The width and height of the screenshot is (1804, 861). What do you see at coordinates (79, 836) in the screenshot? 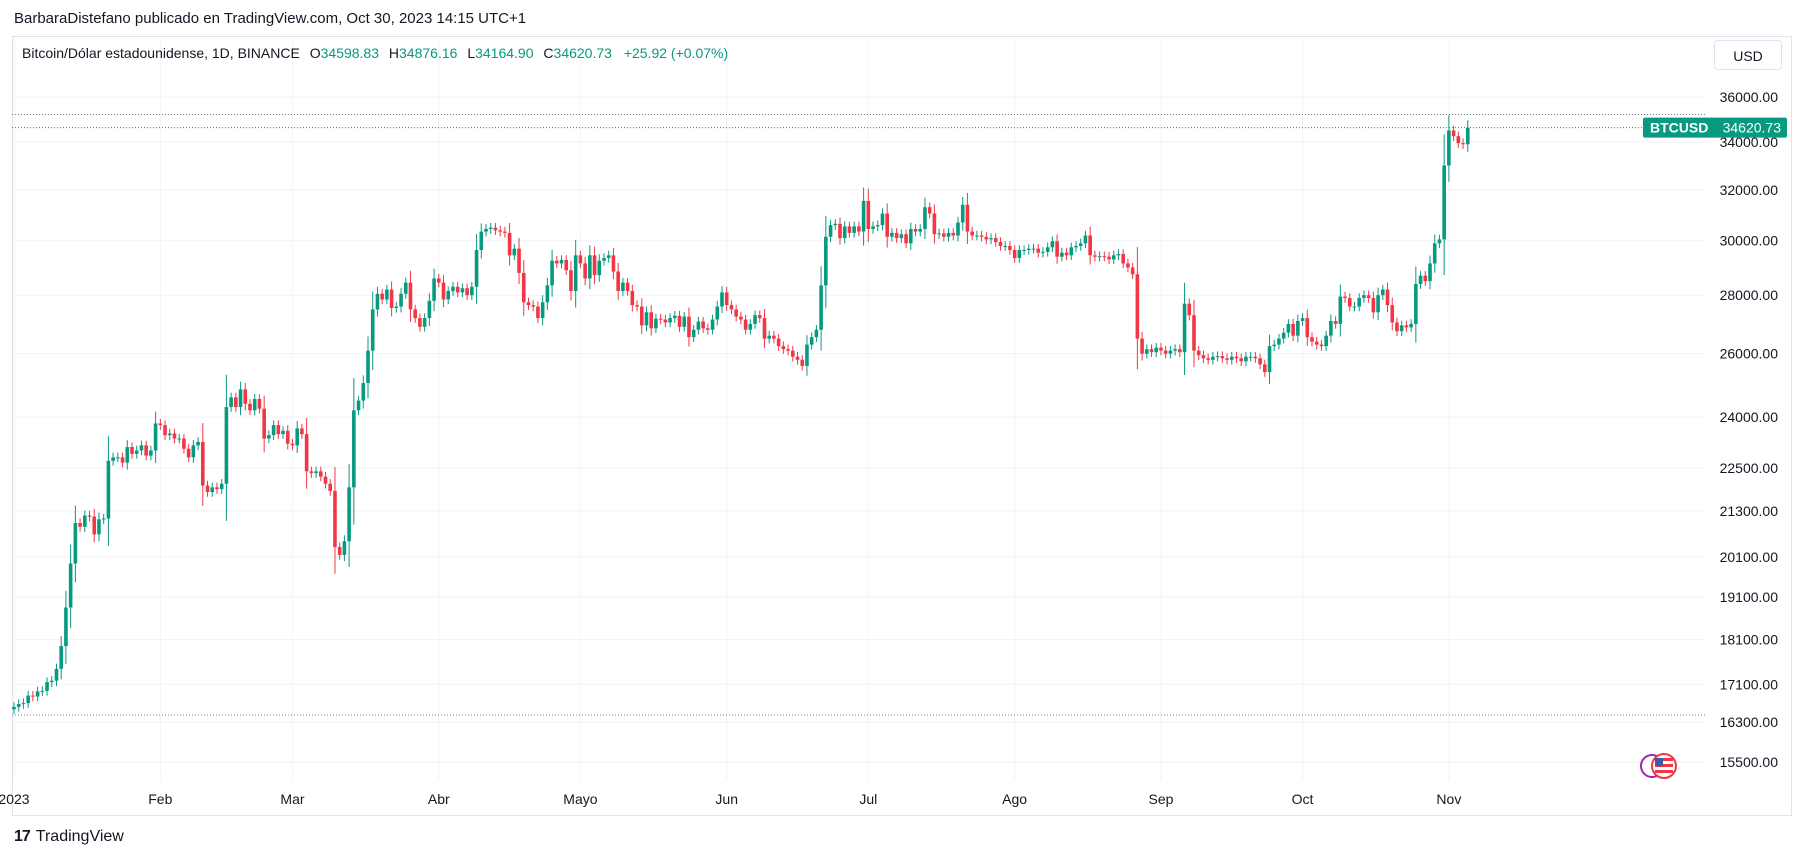
I see `brand-name: TradingView` at bounding box center [79, 836].